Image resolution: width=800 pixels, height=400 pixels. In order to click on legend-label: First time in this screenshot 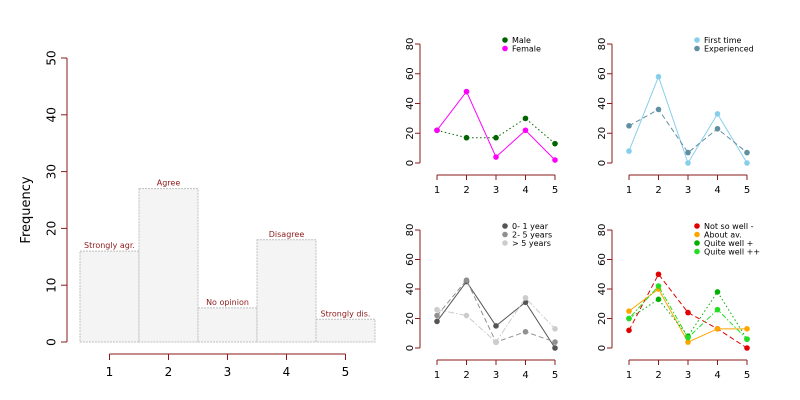, I will do `click(723, 40)`.